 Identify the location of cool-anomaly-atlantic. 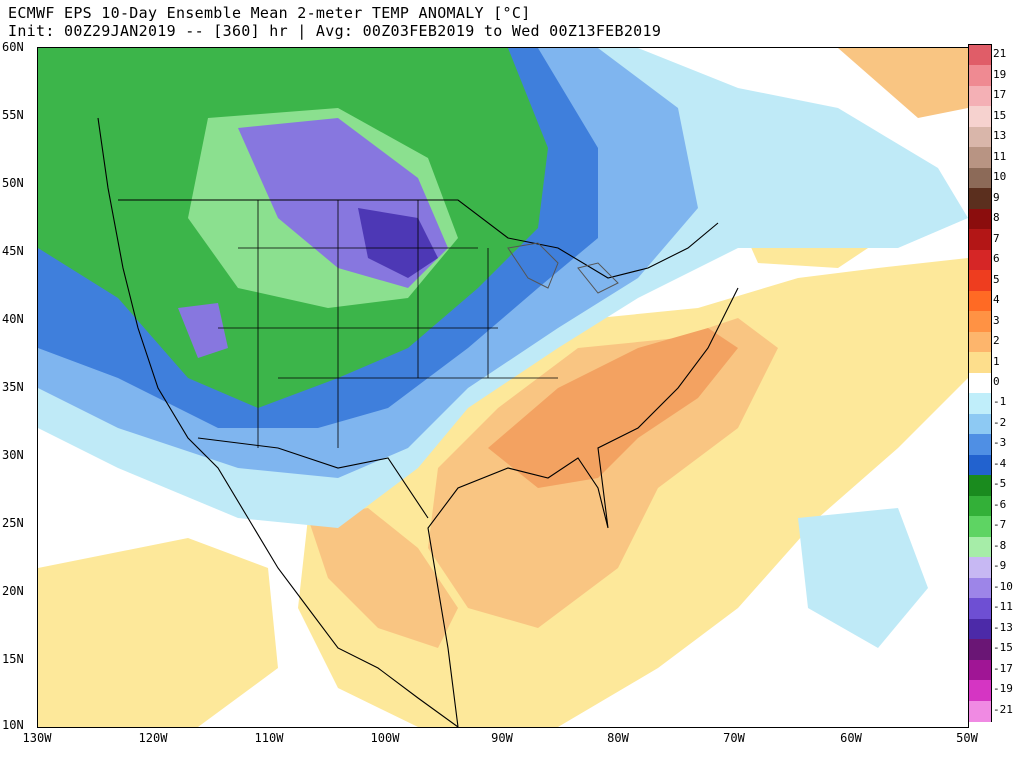
(863, 578).